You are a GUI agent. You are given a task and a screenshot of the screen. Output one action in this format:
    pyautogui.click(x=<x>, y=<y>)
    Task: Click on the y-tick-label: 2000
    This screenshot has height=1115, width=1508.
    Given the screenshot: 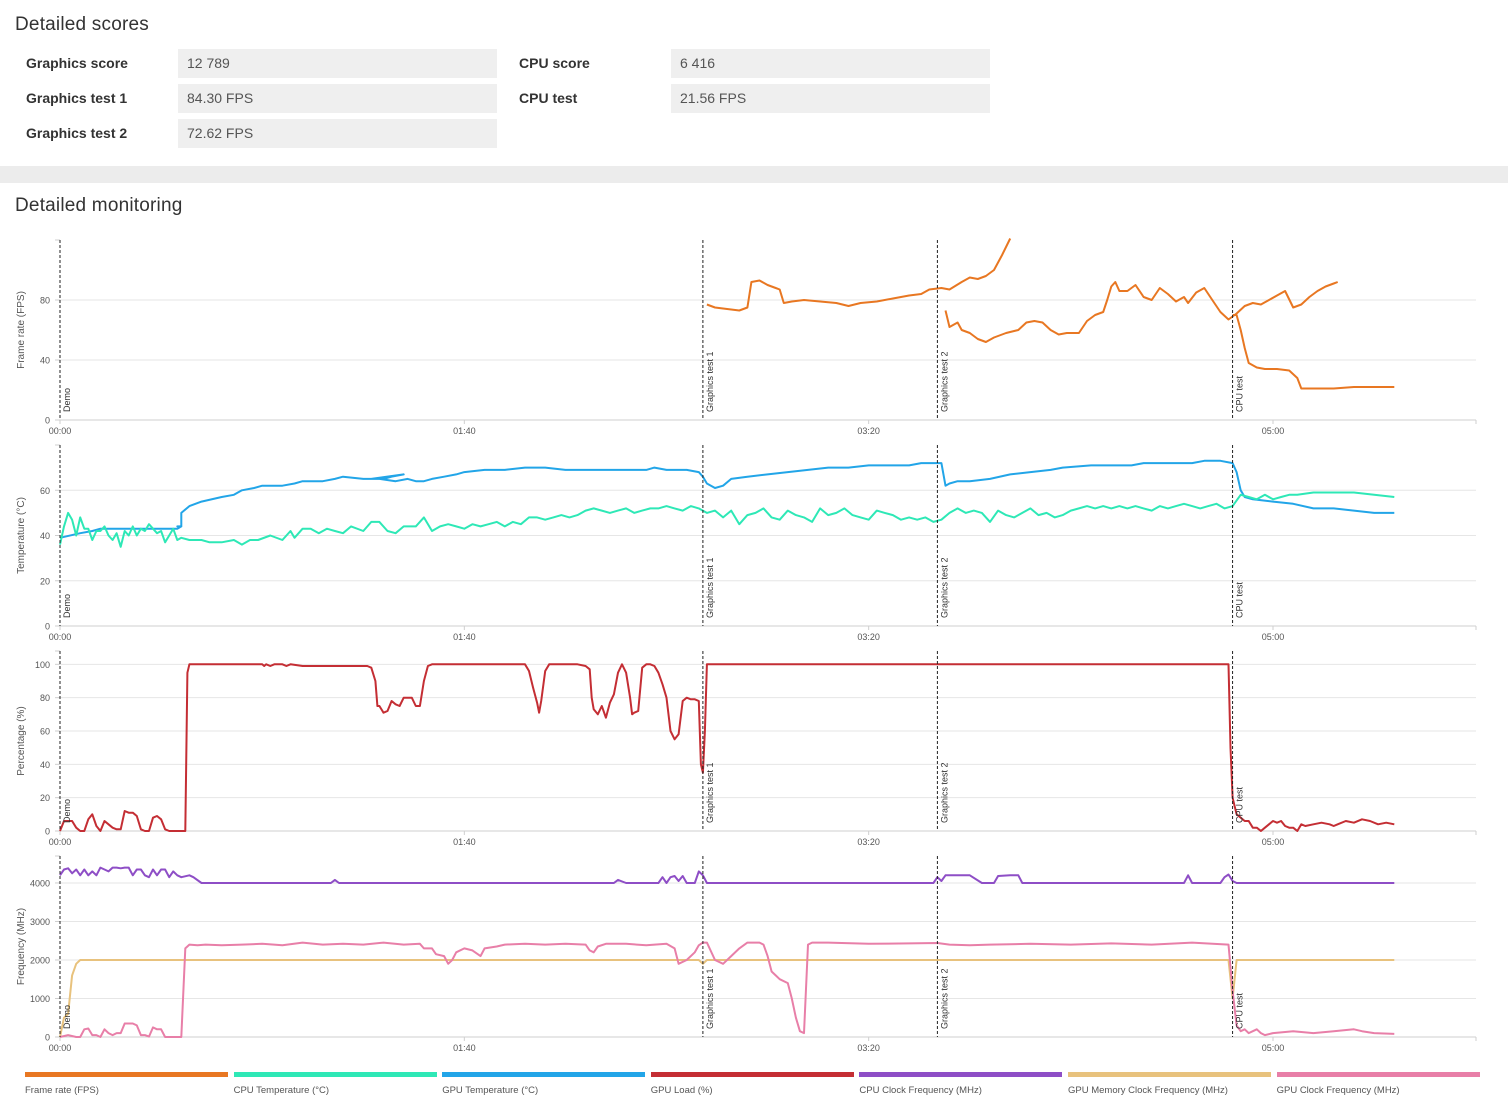 What is the action you would take?
    pyautogui.click(x=40, y=960)
    